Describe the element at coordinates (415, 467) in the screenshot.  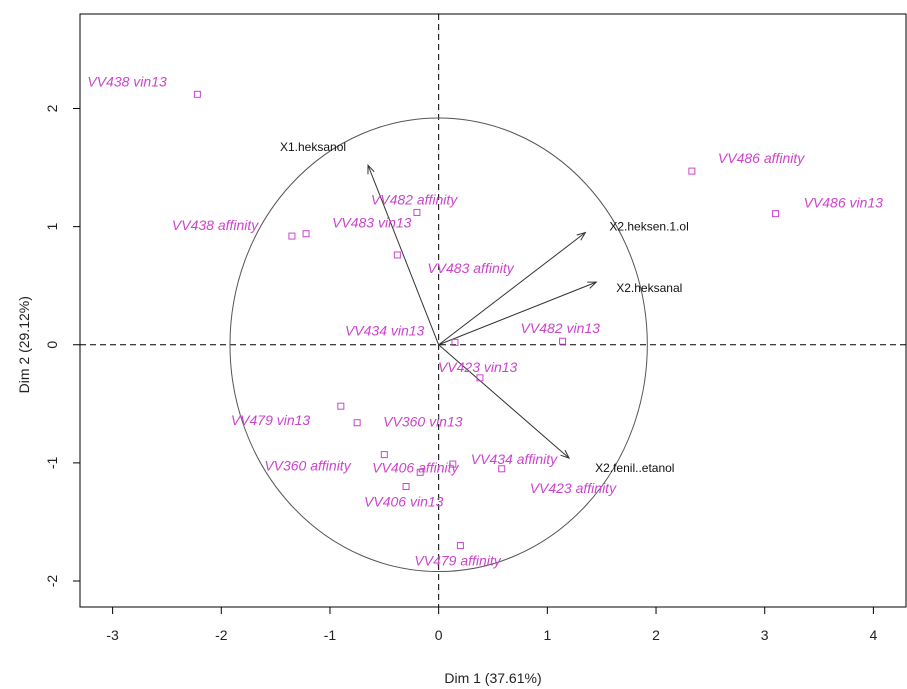
I see `point-label: VV406 affinity` at that location.